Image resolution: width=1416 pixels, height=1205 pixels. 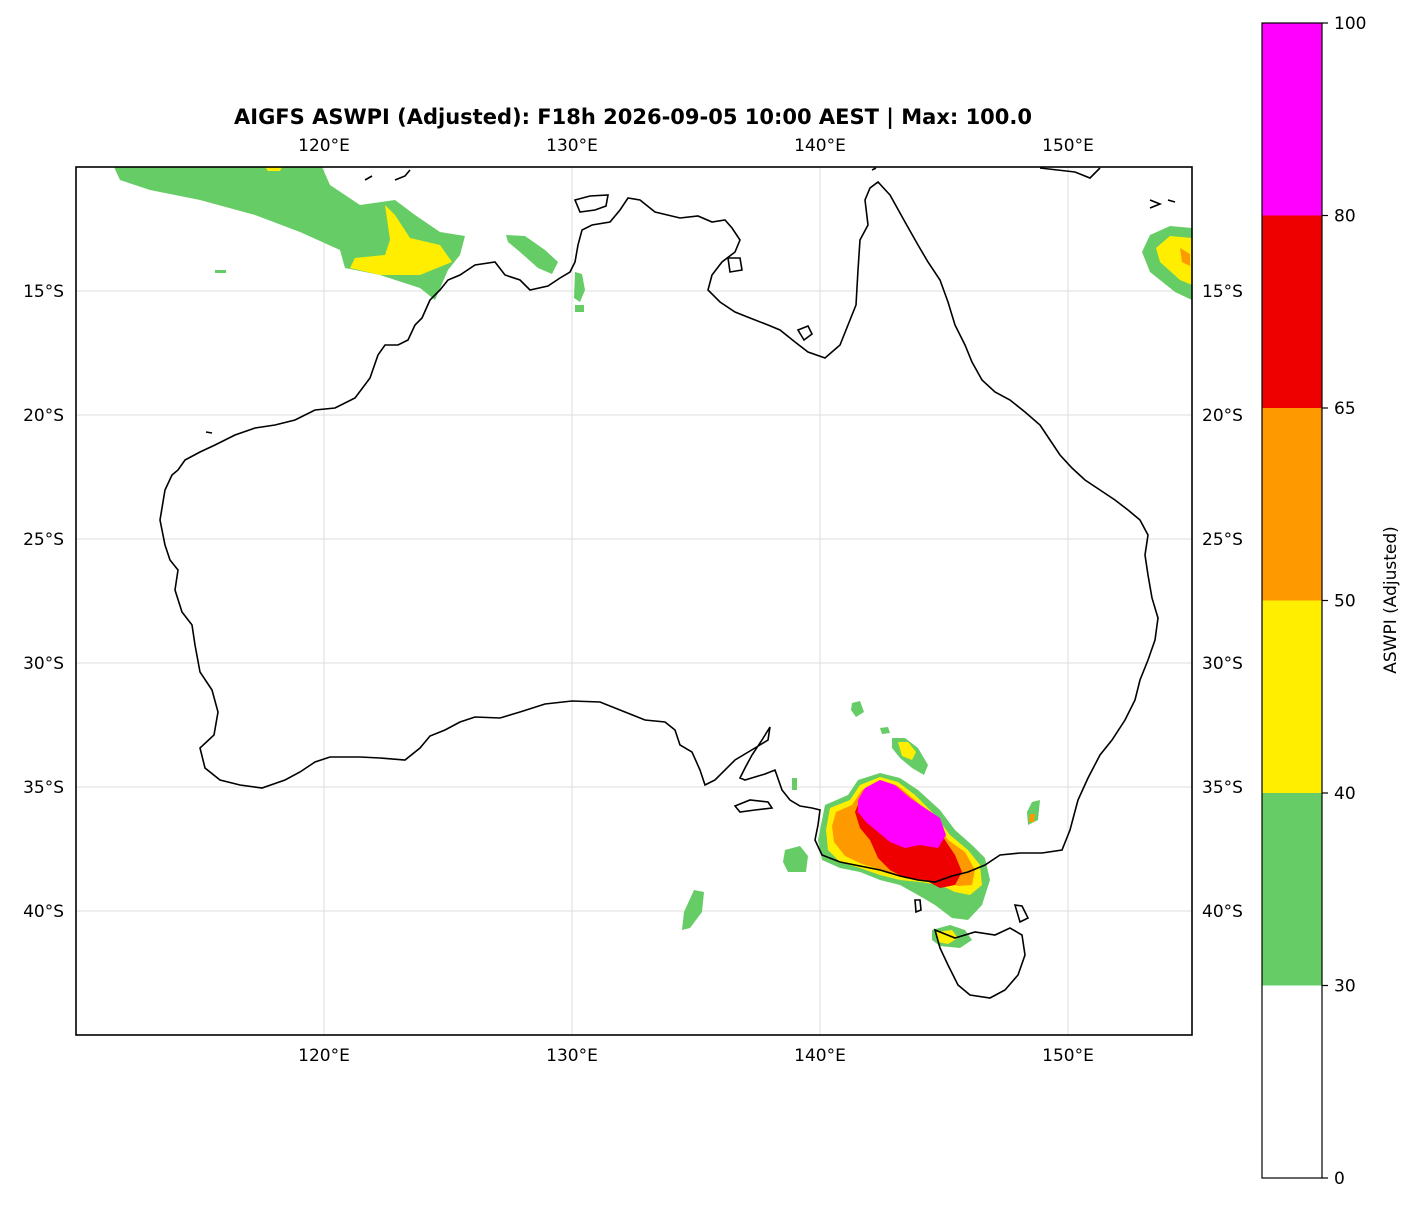 What do you see at coordinates (1070, 173) in the screenshot?
I see `timor-coastline` at bounding box center [1070, 173].